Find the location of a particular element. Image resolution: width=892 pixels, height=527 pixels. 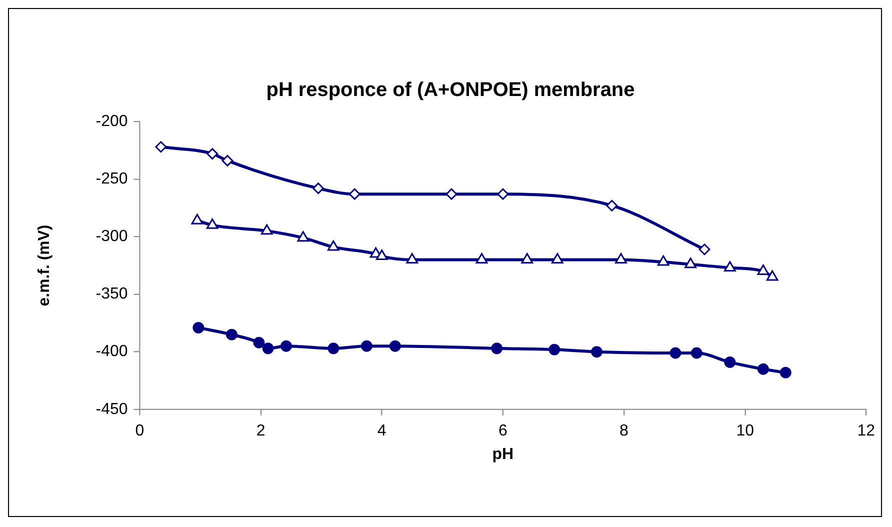

x-tick-label: 0 is located at coordinates (139, 431).